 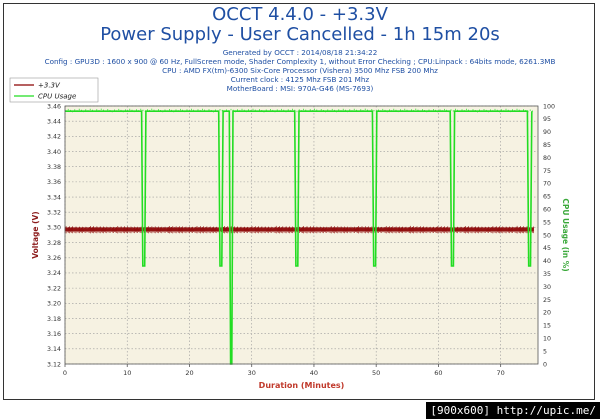 What do you see at coordinates (547, 145) in the screenshot?
I see `y2-tick-label: 85` at bounding box center [547, 145].